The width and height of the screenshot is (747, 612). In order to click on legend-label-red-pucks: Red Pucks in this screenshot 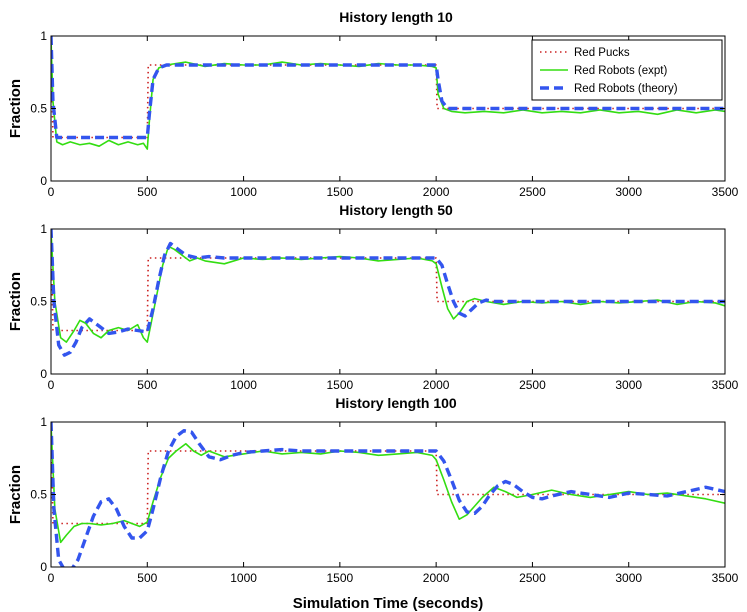, I will do `click(602, 53)`.